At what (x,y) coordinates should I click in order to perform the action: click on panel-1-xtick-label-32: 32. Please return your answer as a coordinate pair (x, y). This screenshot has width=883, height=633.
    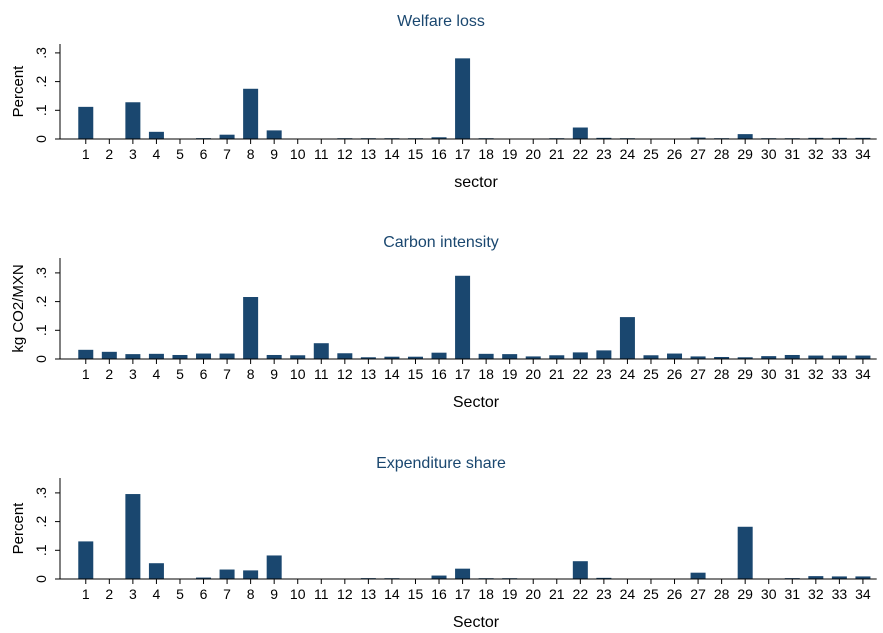
    Looking at the image, I should click on (816, 154).